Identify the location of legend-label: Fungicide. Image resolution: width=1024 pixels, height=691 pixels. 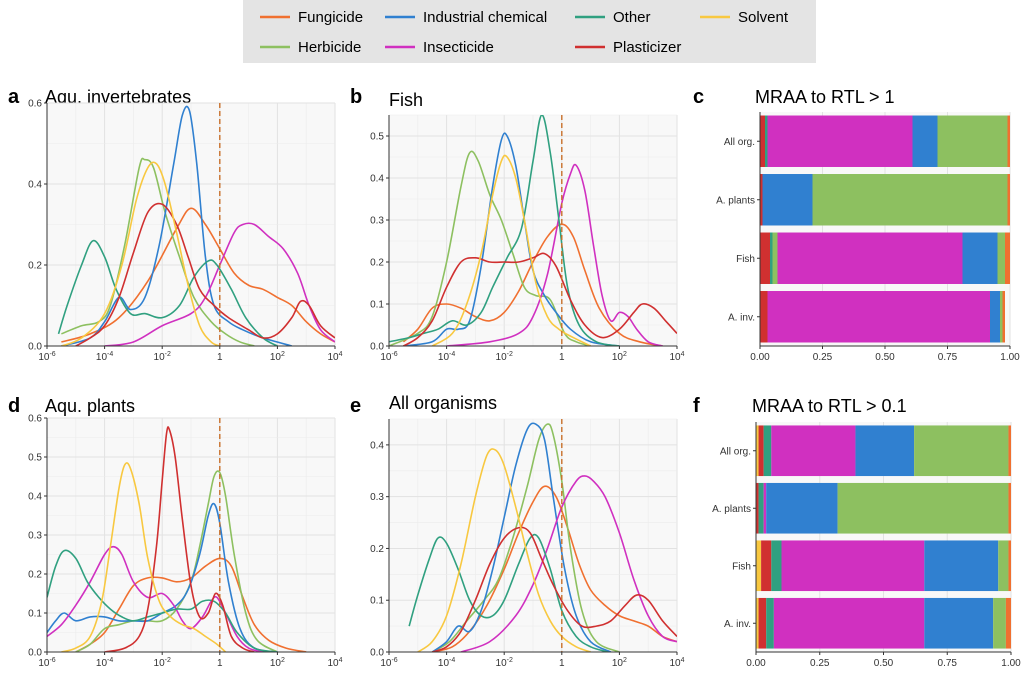
(330, 17).